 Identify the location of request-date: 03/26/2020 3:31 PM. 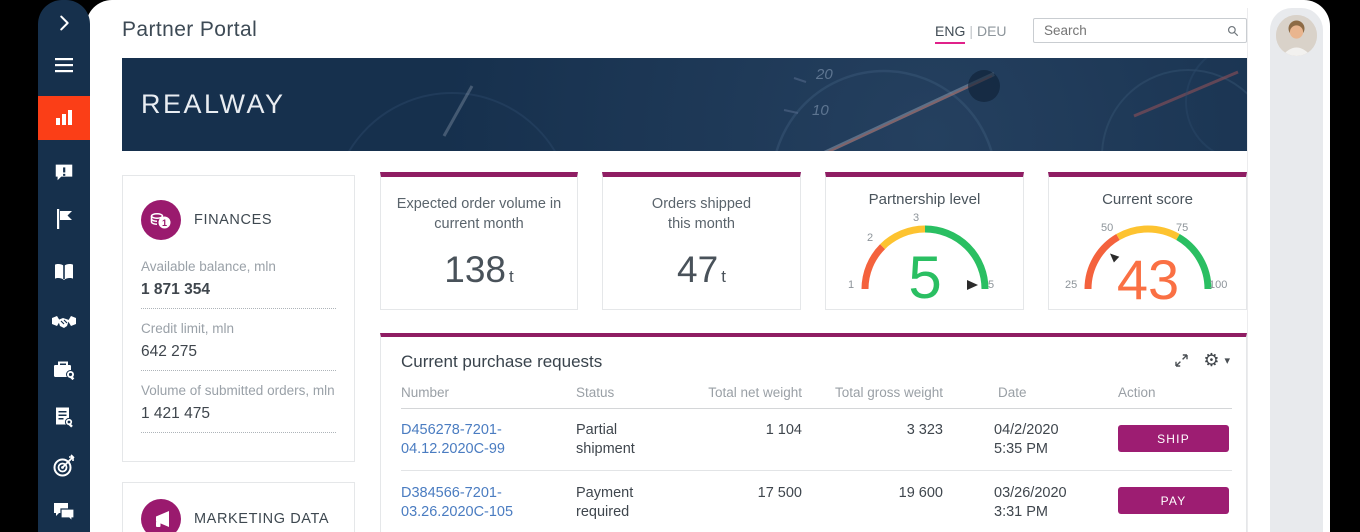
(1030, 502).